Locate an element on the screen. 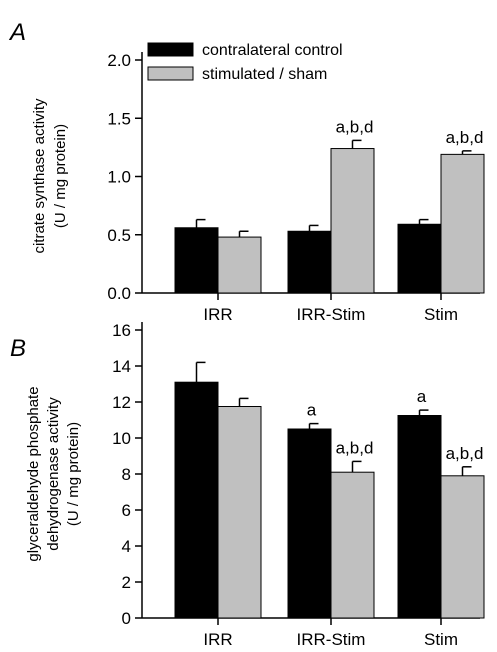  y-axis-label: citrate synthase activity is located at coordinates (39, 176).